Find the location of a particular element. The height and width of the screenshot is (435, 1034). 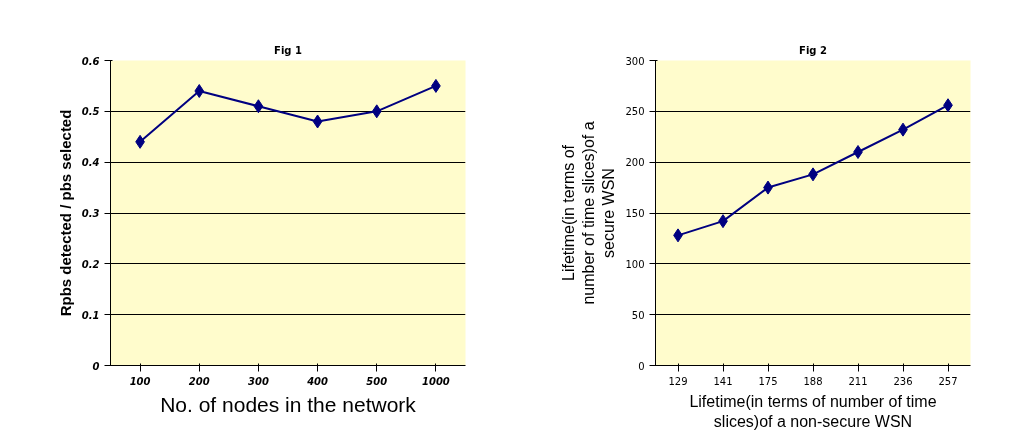

y-tick-label: 100 is located at coordinates (635, 264).